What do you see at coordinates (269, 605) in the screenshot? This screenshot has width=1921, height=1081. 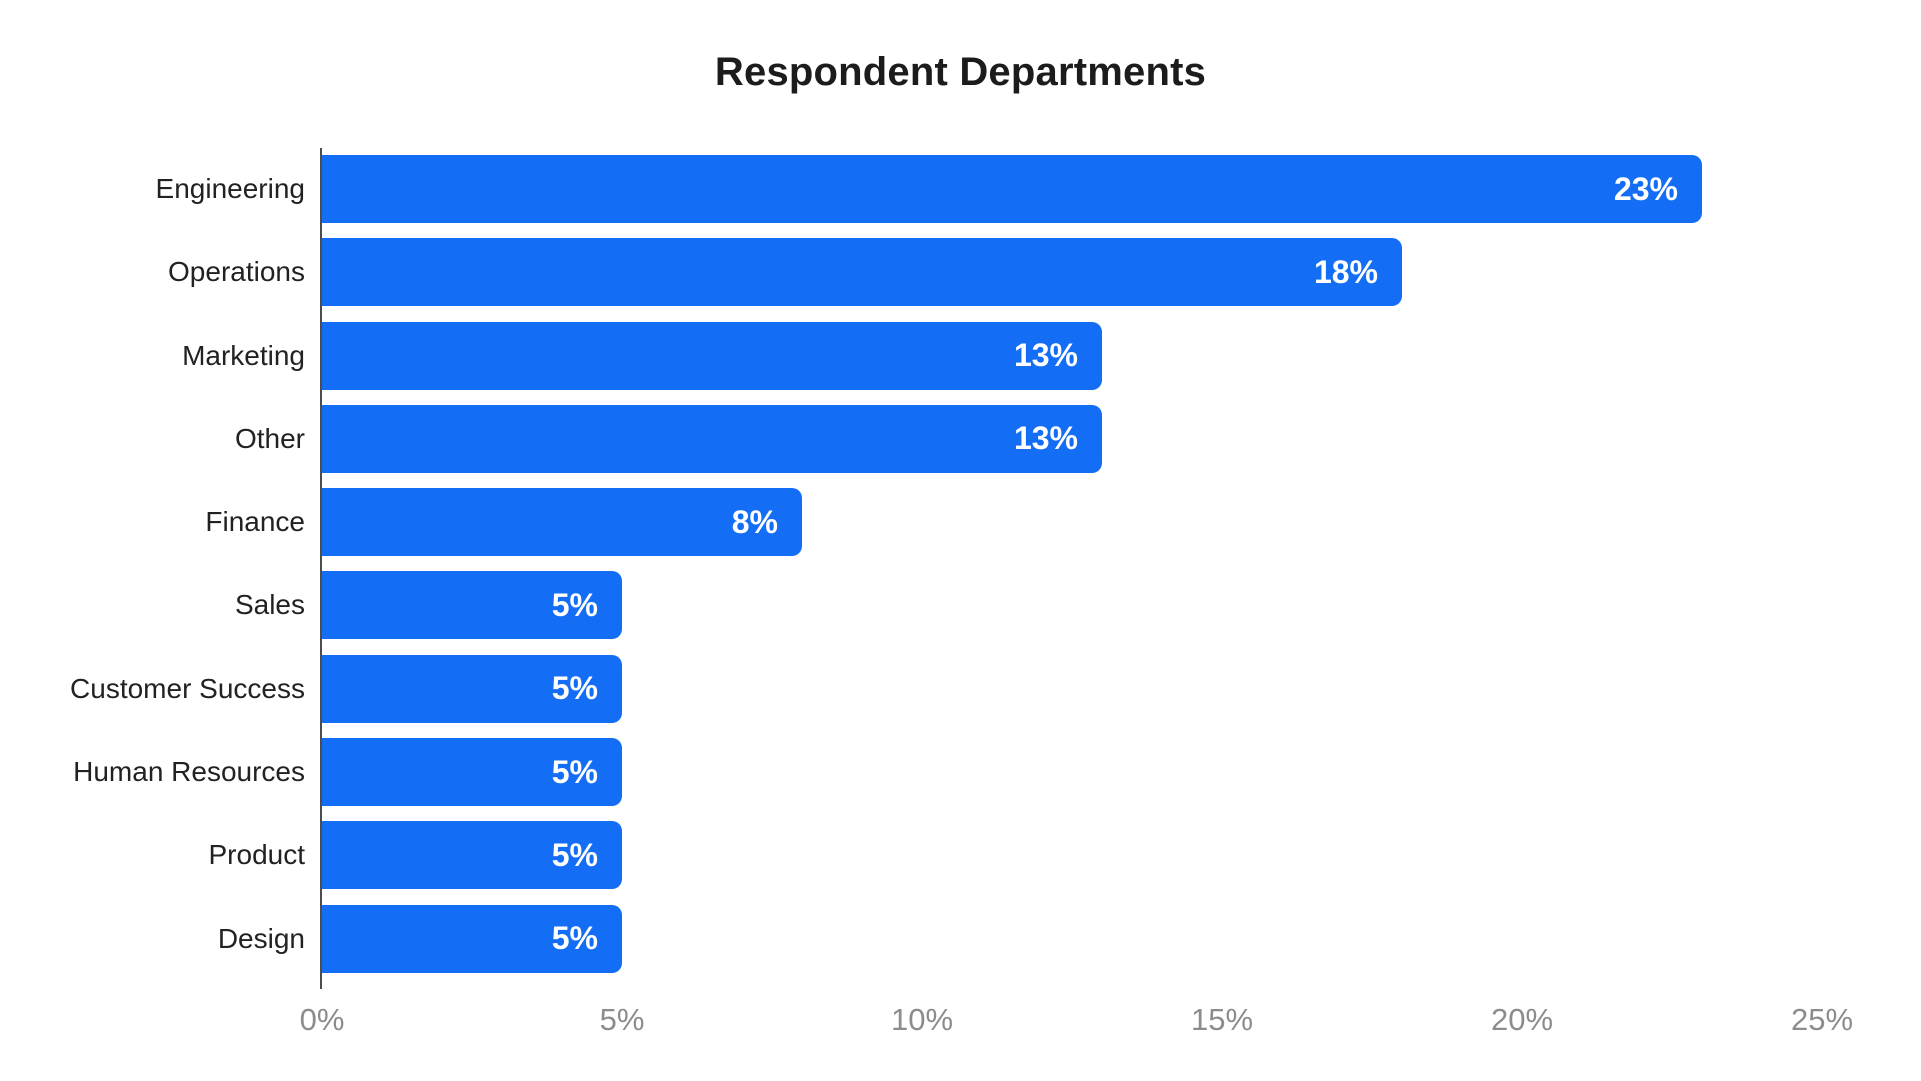 I see `category-label-sales: Sales` at bounding box center [269, 605].